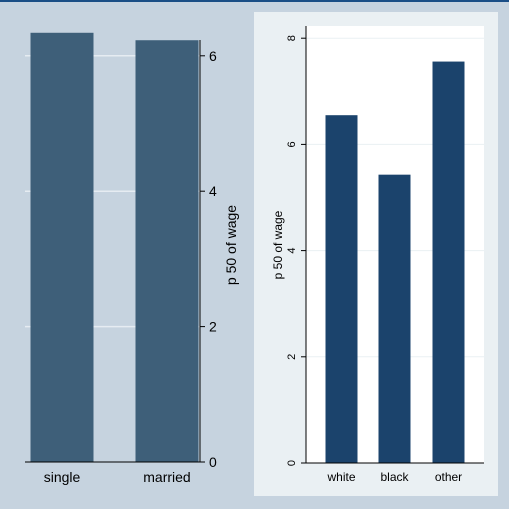 The height and width of the screenshot is (509, 509). What do you see at coordinates (278, 244) in the screenshot?
I see `right-y-axis-title: p 50 of wage` at bounding box center [278, 244].